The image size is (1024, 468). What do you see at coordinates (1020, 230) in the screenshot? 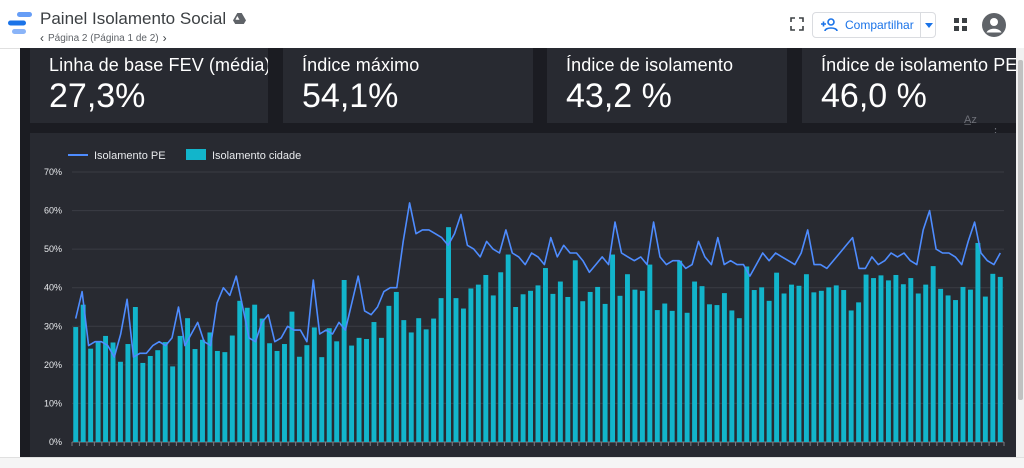
I see `scrollbar-thumb` at bounding box center [1020, 230].